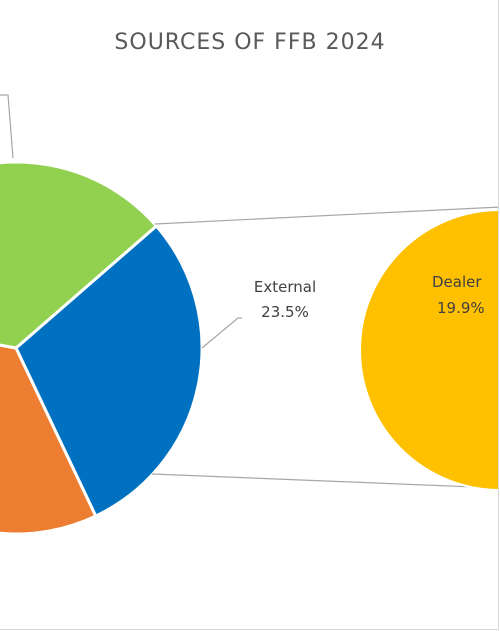  What do you see at coordinates (285, 312) in the screenshot?
I see `label-external-value: 23.5%` at bounding box center [285, 312].